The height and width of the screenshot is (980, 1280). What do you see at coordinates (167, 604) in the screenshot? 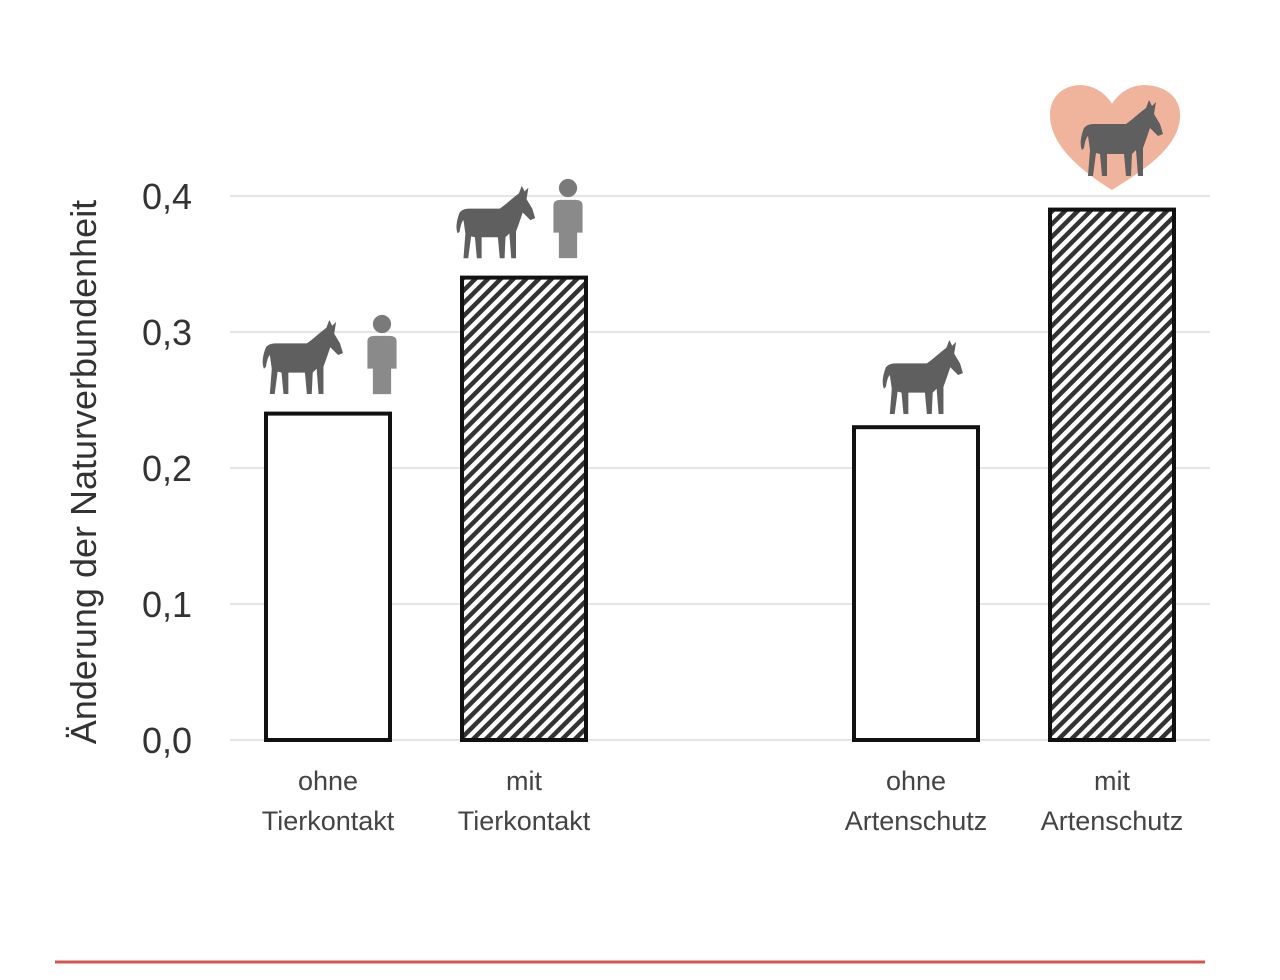
I see `y-tick-label: 0,1` at bounding box center [167, 604].